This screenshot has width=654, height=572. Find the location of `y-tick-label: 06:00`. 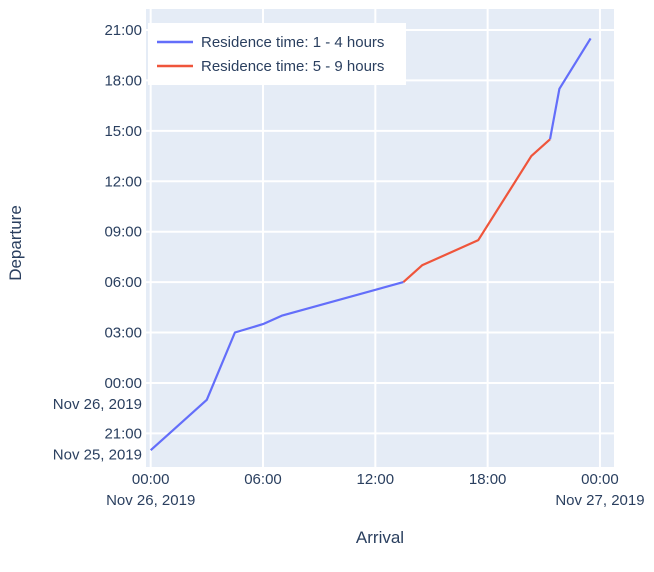

y-tick-label: 06:00 is located at coordinates (123, 282).